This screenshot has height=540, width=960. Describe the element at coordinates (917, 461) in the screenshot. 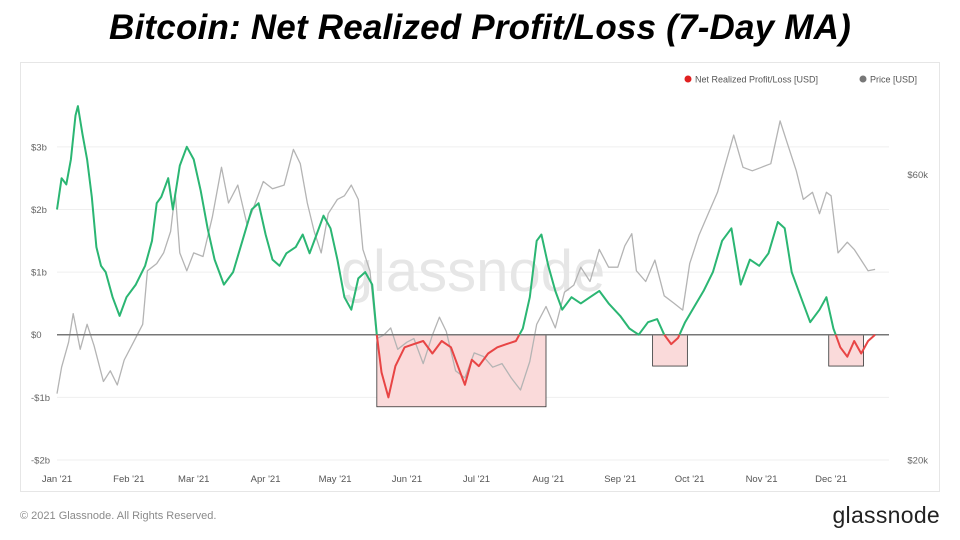

I see `y-right-tick-label: $20k` at that location.